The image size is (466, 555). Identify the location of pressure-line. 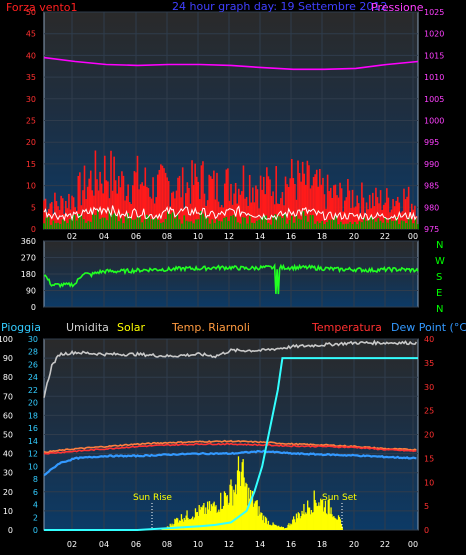
(231, 63).